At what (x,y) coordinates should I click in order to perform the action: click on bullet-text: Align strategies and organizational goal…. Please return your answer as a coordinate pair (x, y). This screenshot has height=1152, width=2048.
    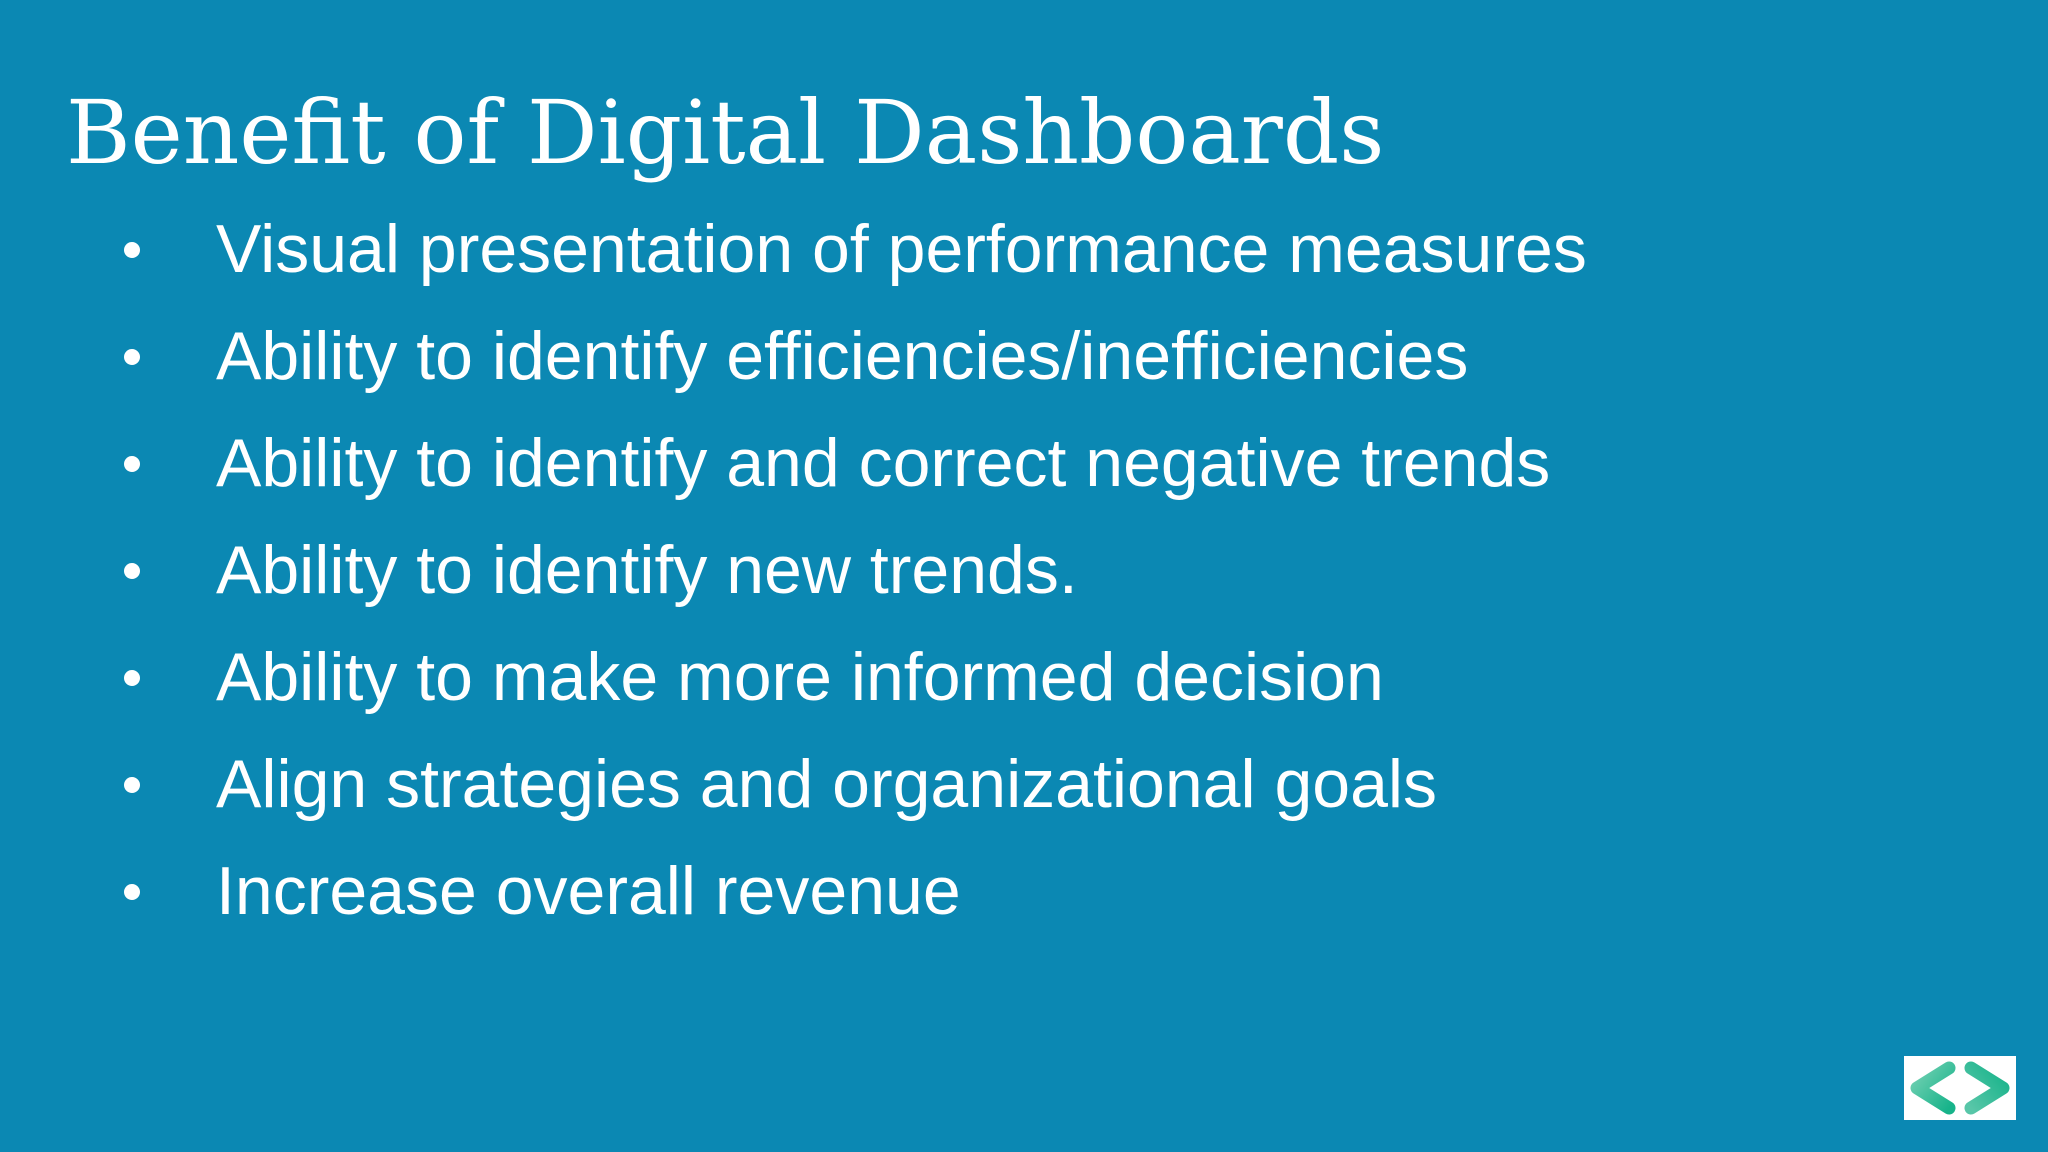
    Looking at the image, I should click on (827, 784).